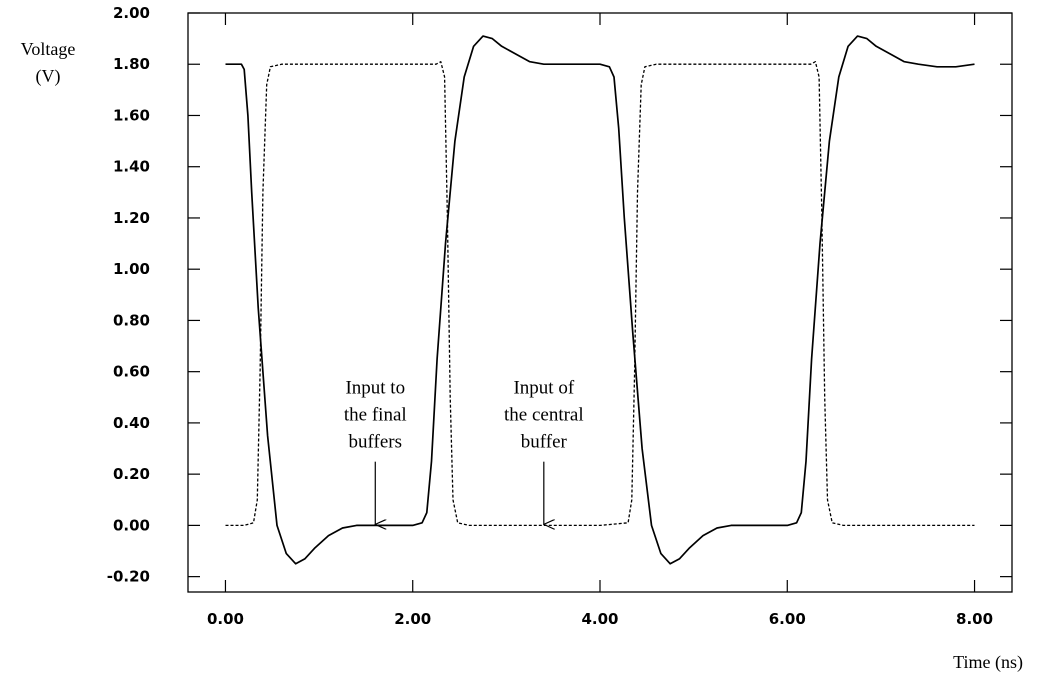 The height and width of the screenshot is (677, 1039). What do you see at coordinates (974, 619) in the screenshot?
I see `x-tick-label: 8.00` at bounding box center [974, 619].